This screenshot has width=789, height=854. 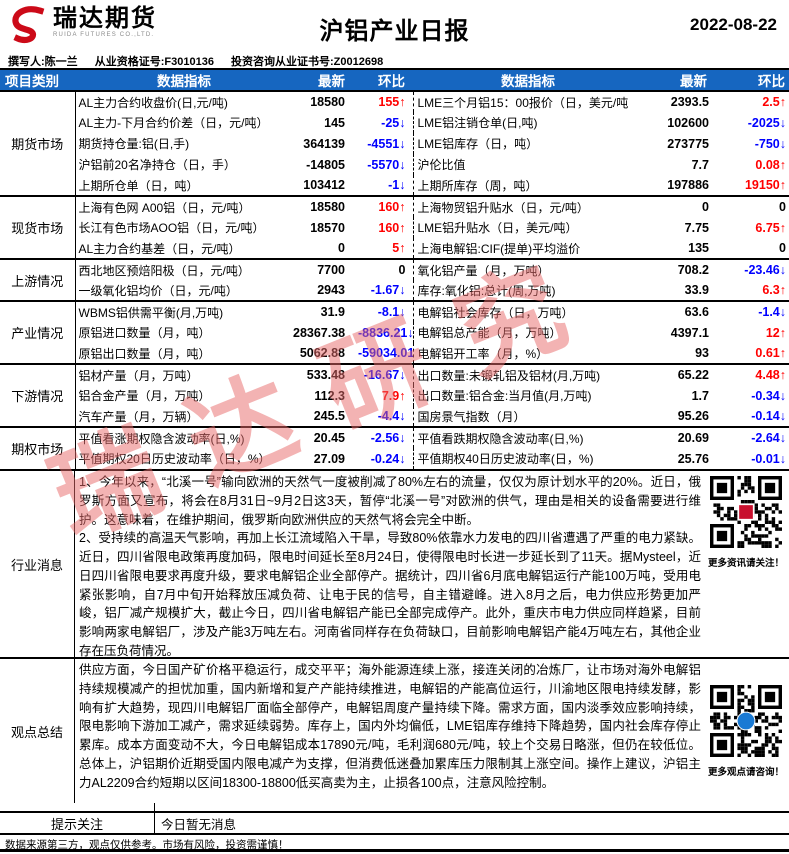 What do you see at coordinates (689, 332) in the screenshot?
I see `latest-value: 4397.1` at bounding box center [689, 332].